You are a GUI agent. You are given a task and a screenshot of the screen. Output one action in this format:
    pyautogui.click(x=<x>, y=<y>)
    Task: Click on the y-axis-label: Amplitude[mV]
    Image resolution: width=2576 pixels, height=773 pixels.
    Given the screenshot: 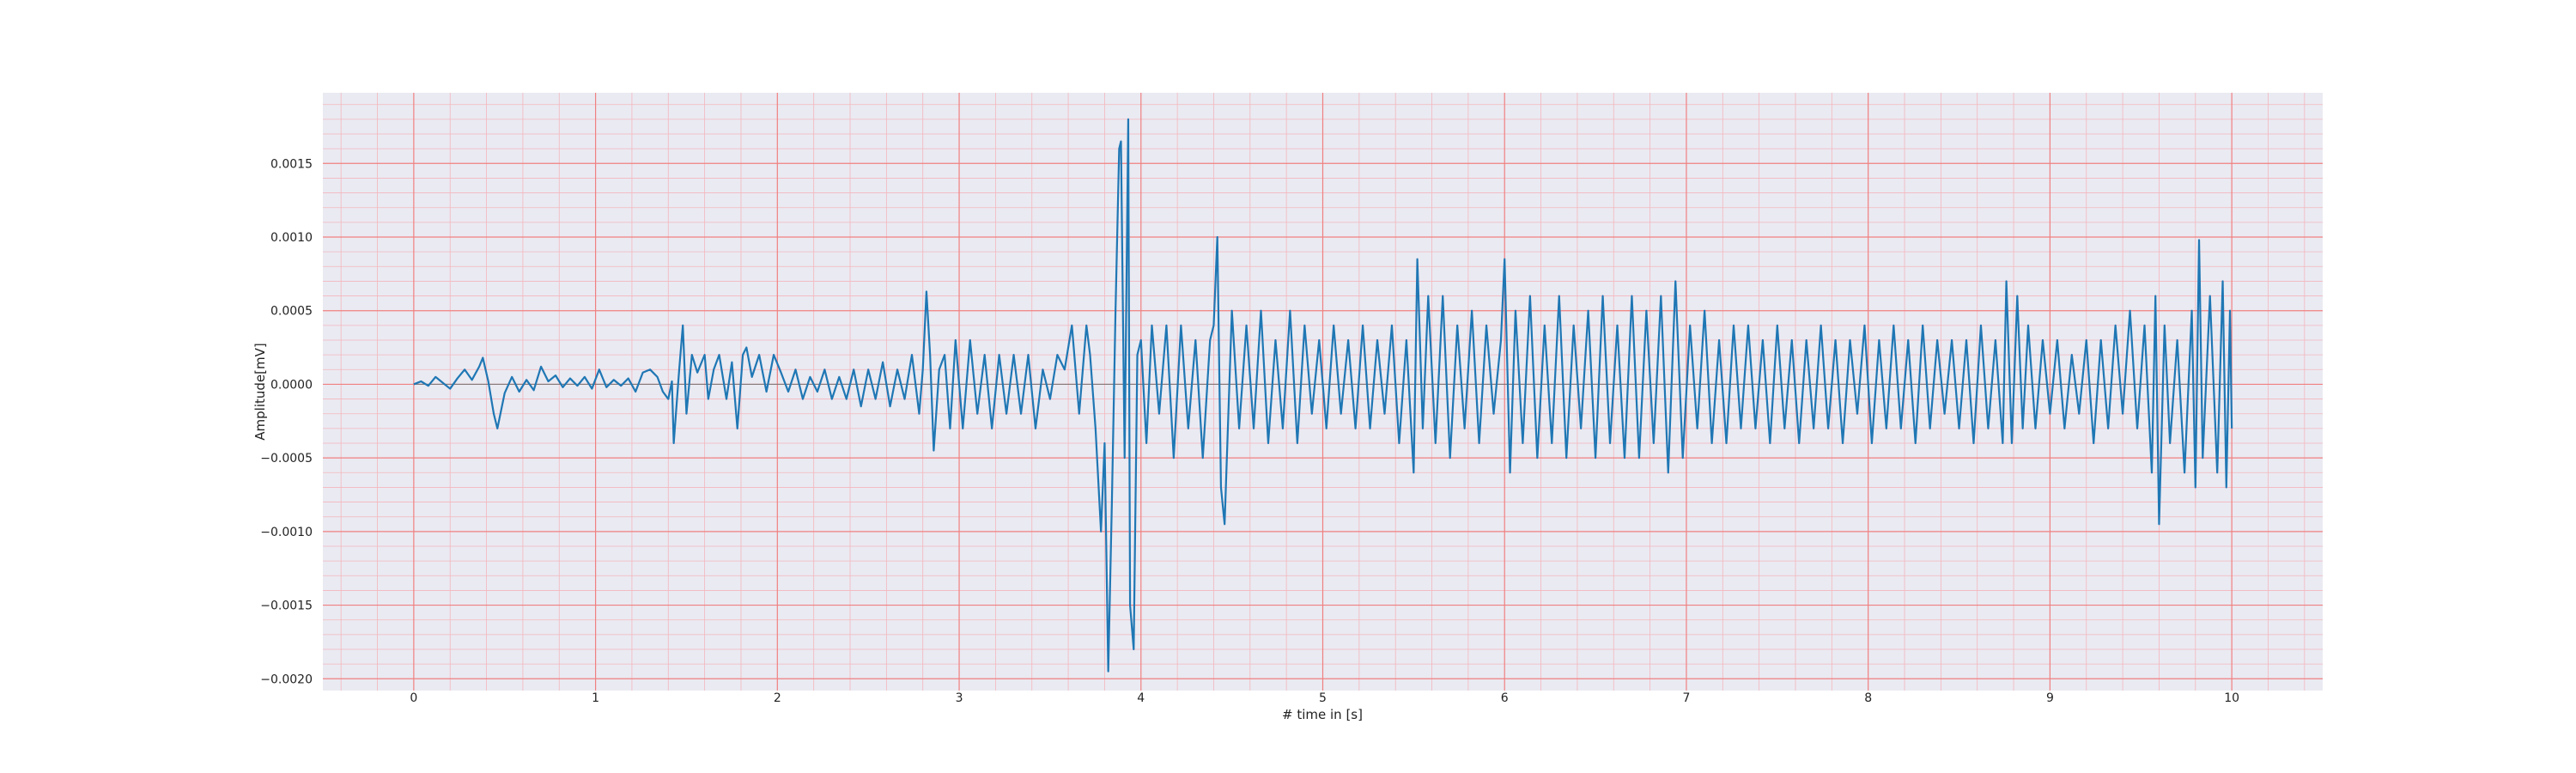 What is the action you would take?
    pyautogui.click(x=260, y=391)
    